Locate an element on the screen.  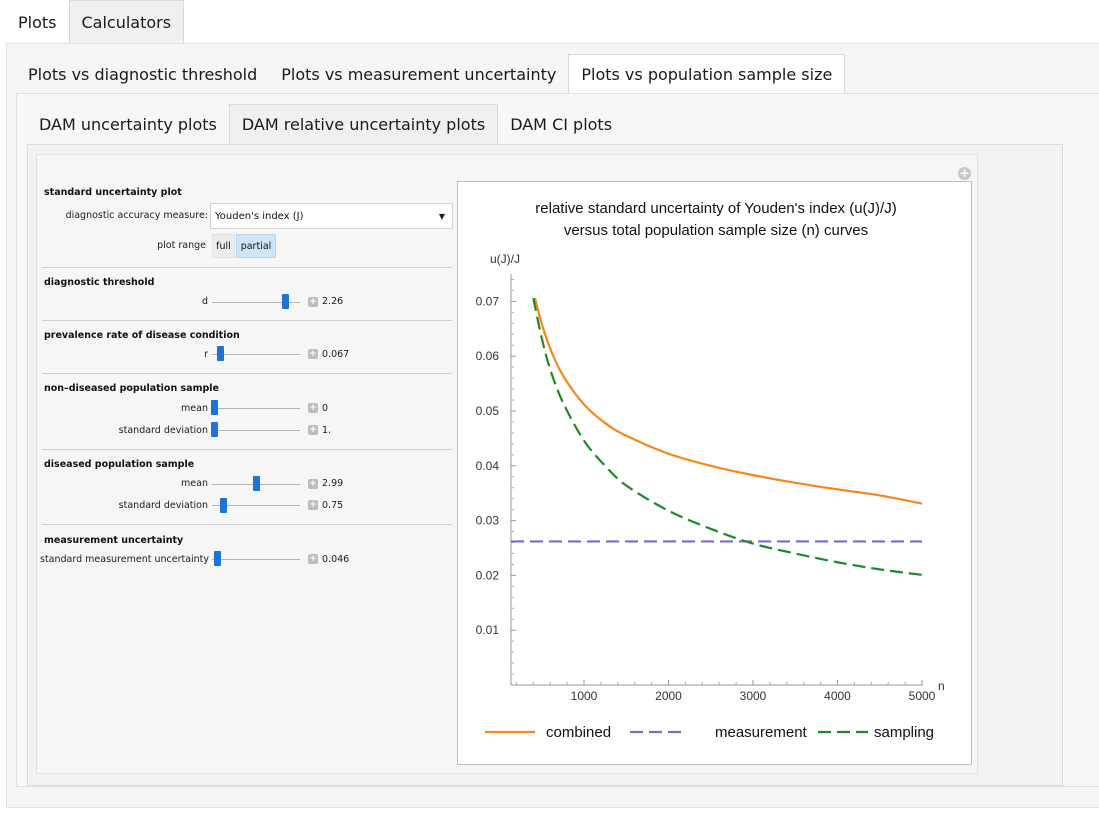
nd-sd-slider-track is located at coordinates (256, 430).